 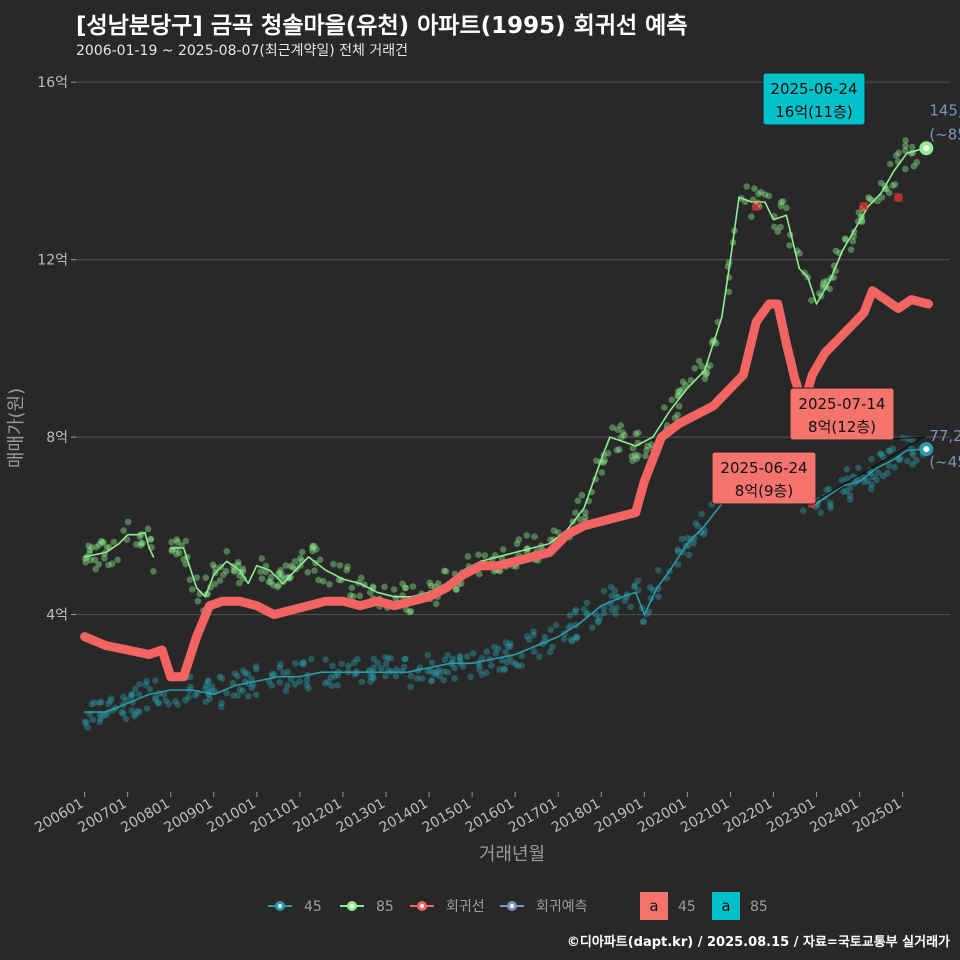 I want to click on marker-layer, so click(x=842, y=325).